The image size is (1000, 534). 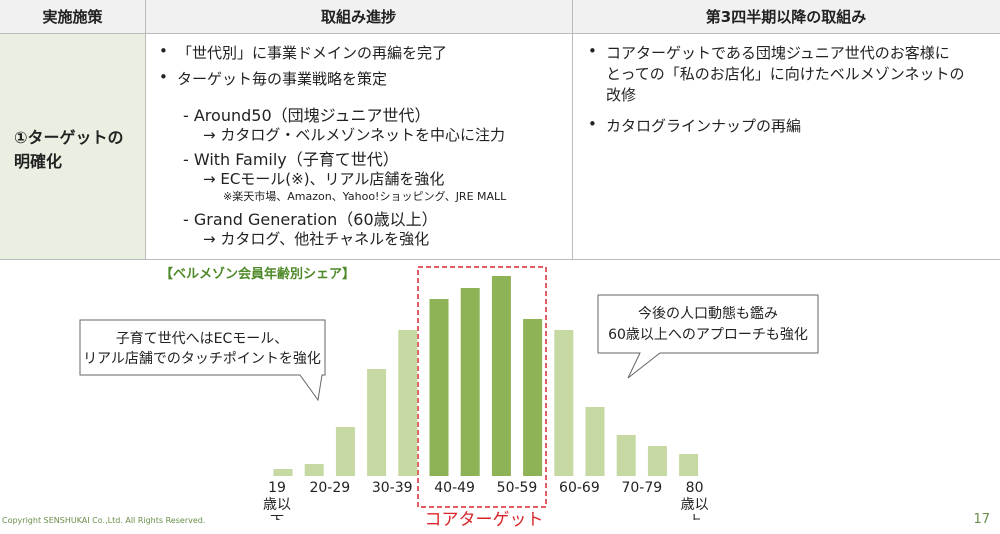 I want to click on segment-name: - With Family（子育て世代）, so click(x=291, y=159).